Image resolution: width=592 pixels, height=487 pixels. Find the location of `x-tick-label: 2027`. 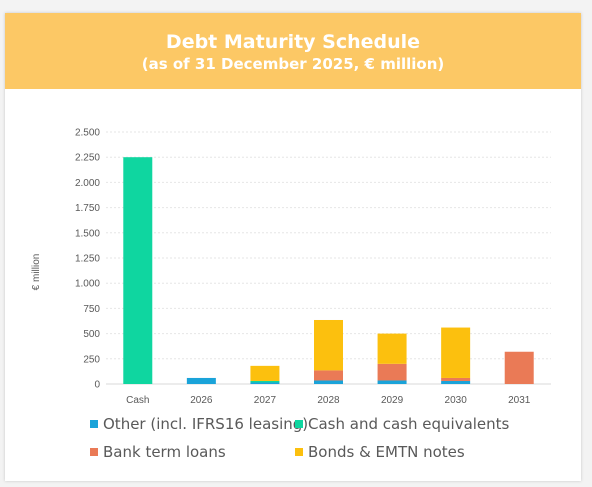

x-tick-label: 2027 is located at coordinates (265, 400).